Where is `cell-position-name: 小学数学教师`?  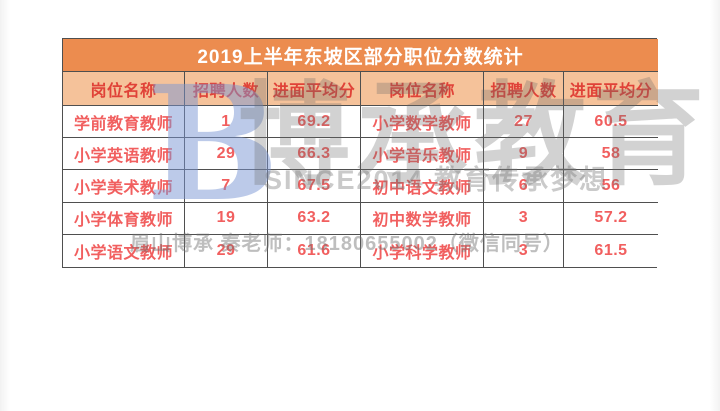
cell-position-name: 小学数学教师 is located at coordinates (422, 122).